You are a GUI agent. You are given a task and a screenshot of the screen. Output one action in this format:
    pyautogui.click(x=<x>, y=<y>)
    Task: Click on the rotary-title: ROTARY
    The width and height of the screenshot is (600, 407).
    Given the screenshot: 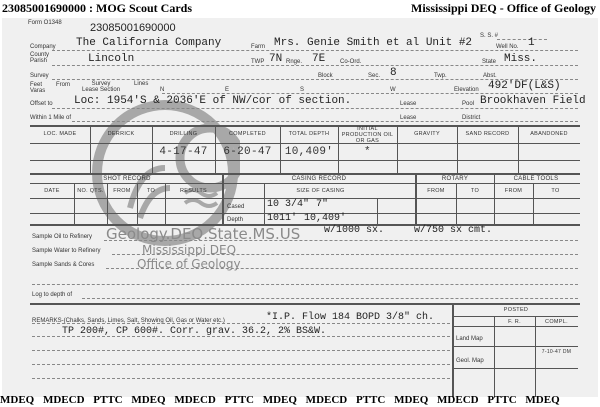 What is the action you would take?
    pyautogui.click(x=455, y=179)
    